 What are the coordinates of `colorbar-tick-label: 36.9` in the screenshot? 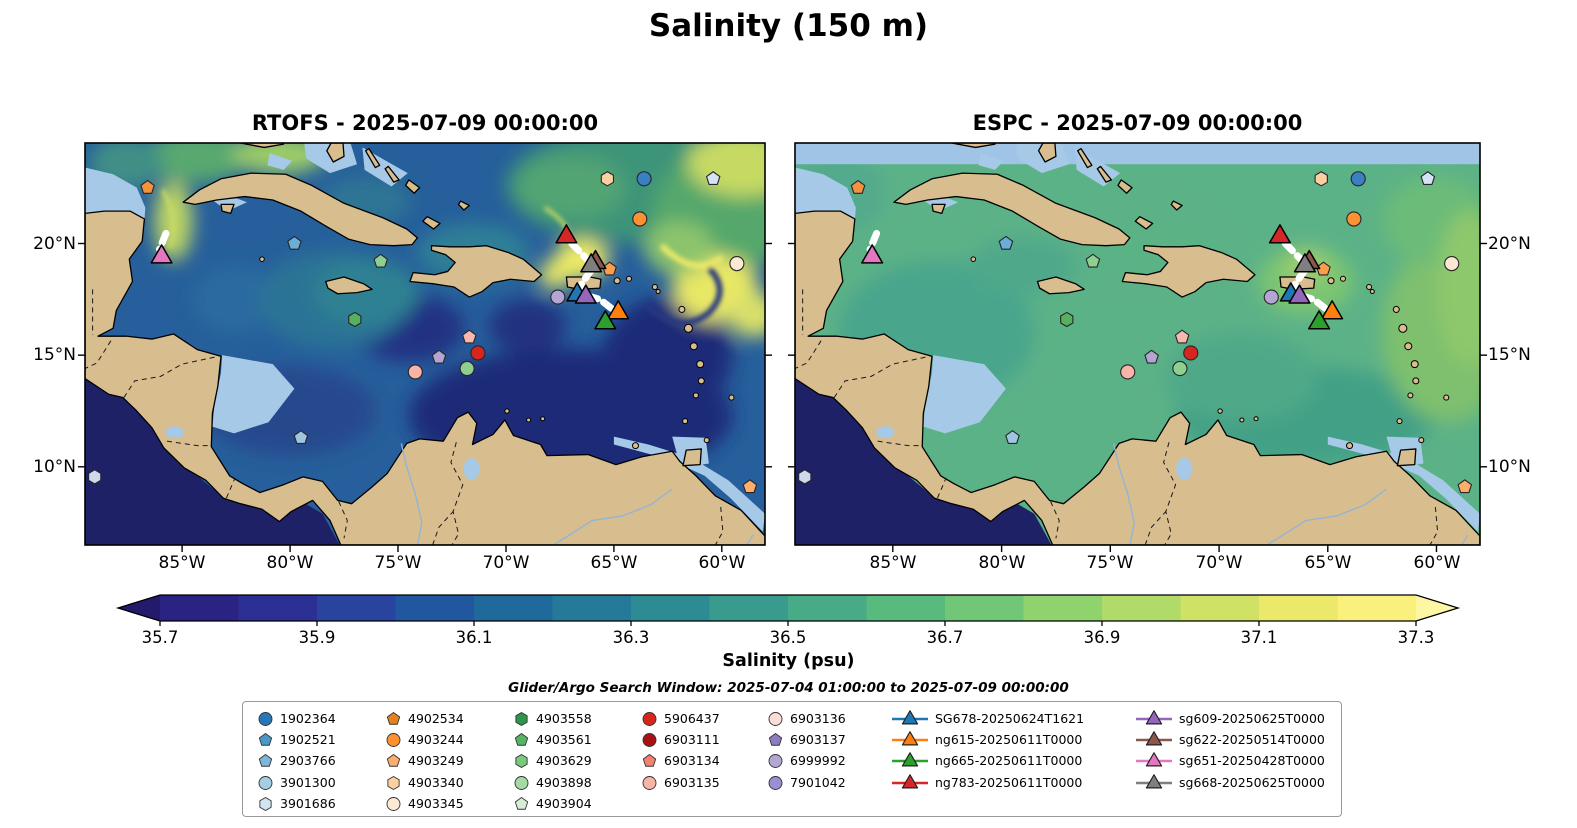 It's located at (1102, 637).